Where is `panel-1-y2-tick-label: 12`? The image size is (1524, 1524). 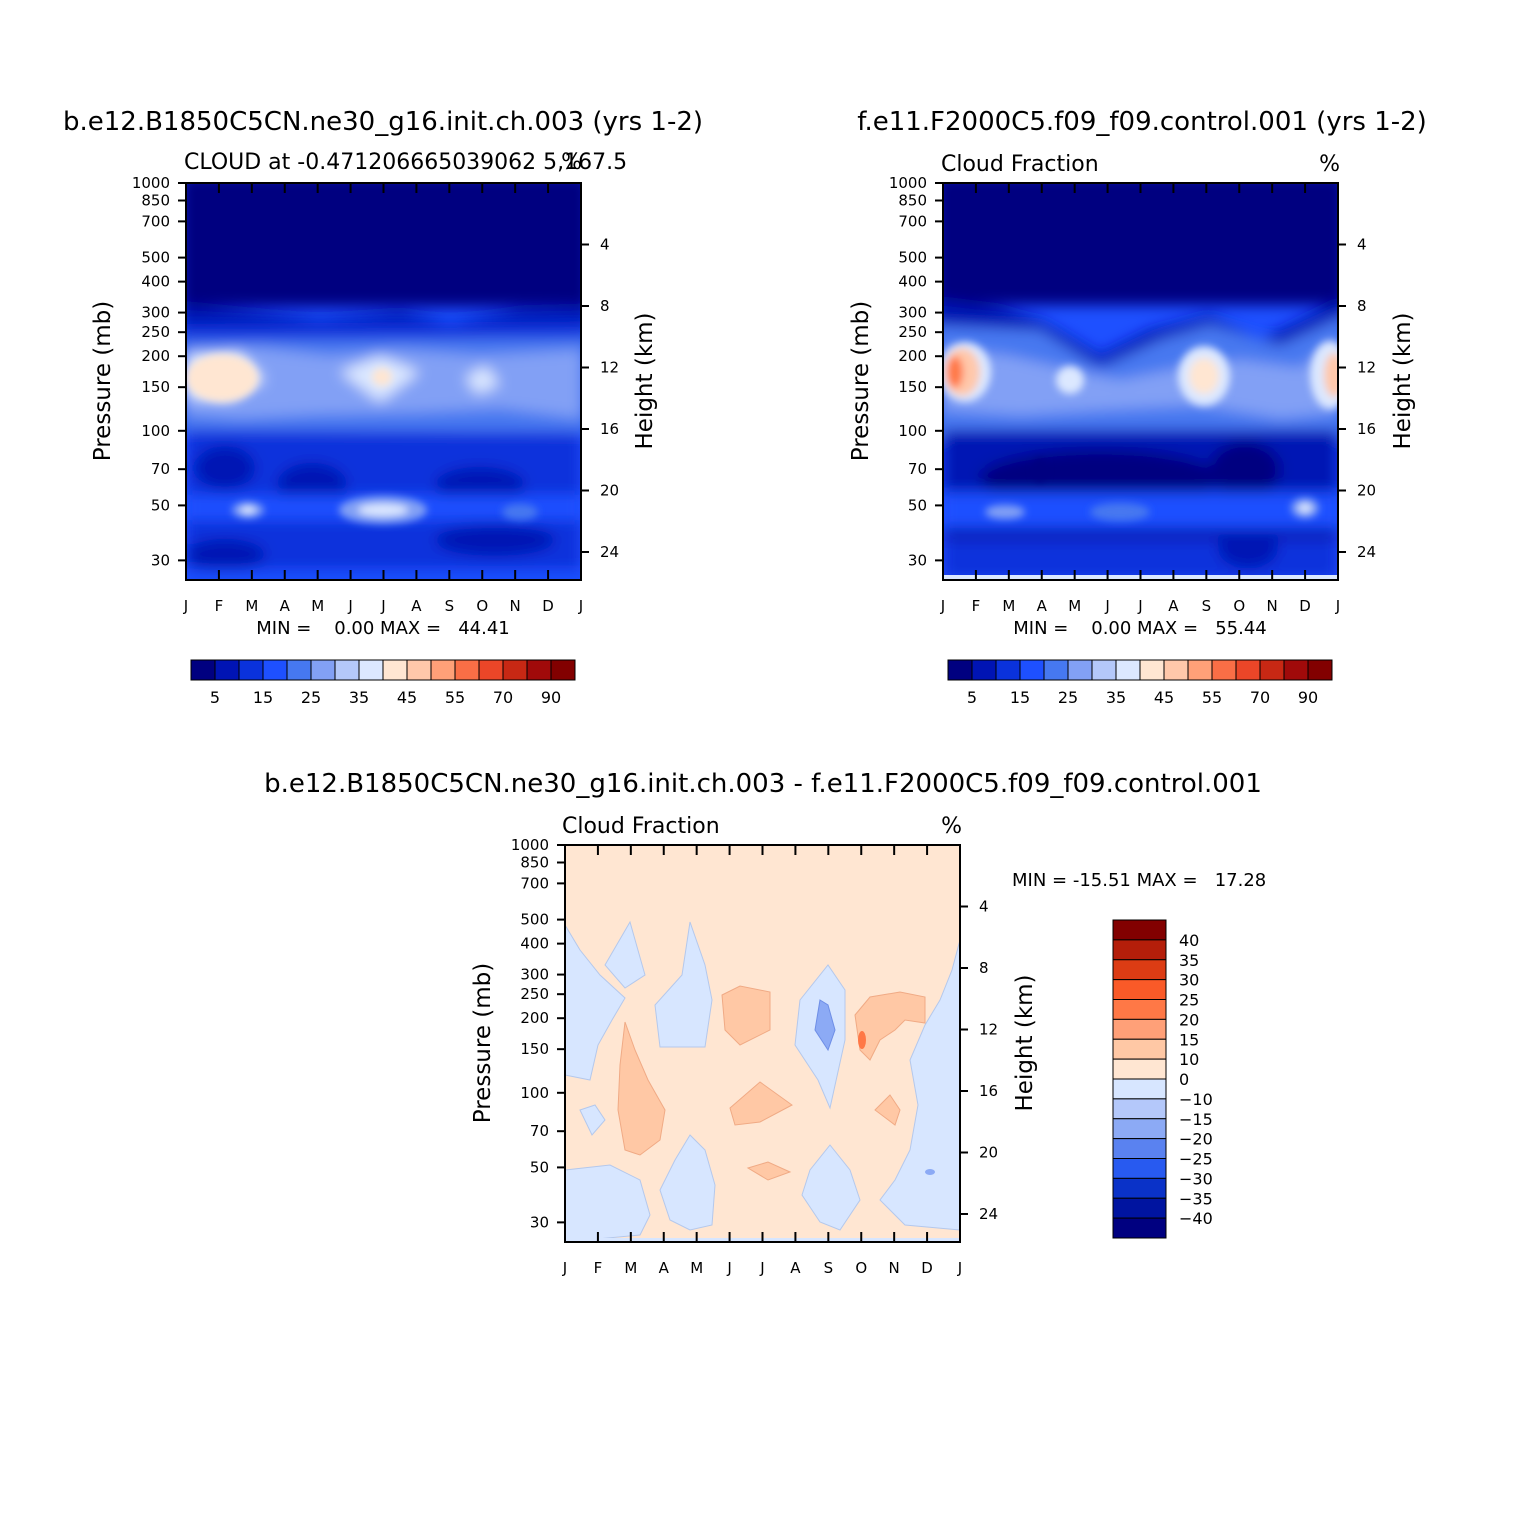
panel-1-y2-tick-label: 12 is located at coordinates (609, 367).